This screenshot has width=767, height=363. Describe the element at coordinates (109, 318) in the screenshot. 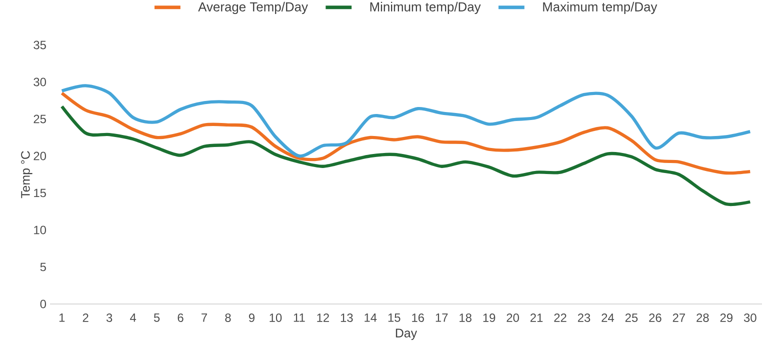

I see `x-tick-label: 3` at that location.